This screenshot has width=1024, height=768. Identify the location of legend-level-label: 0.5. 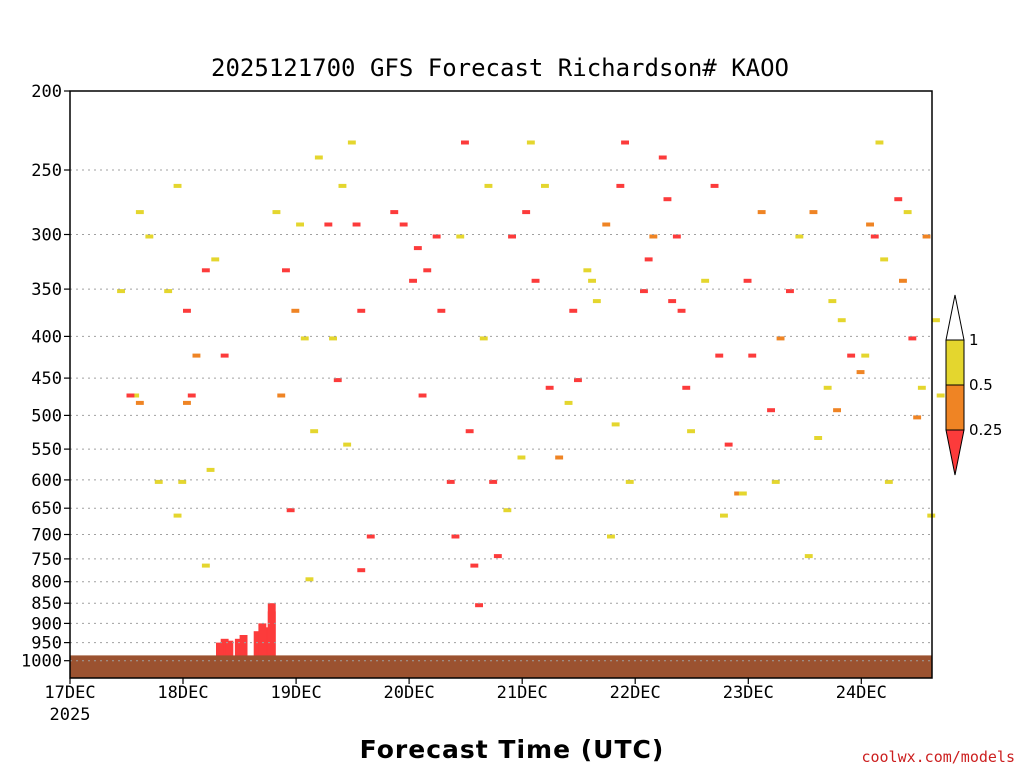
(981, 385).